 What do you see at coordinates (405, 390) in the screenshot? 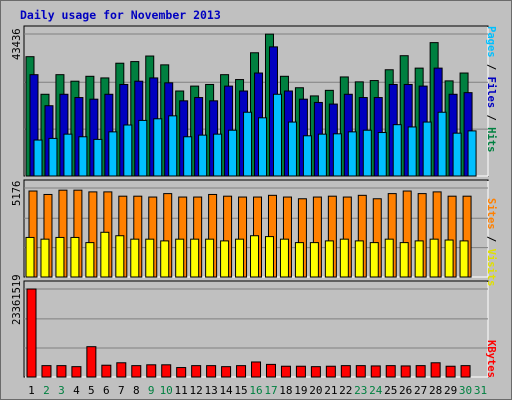
I see `day-label-26: 26` at bounding box center [405, 390].